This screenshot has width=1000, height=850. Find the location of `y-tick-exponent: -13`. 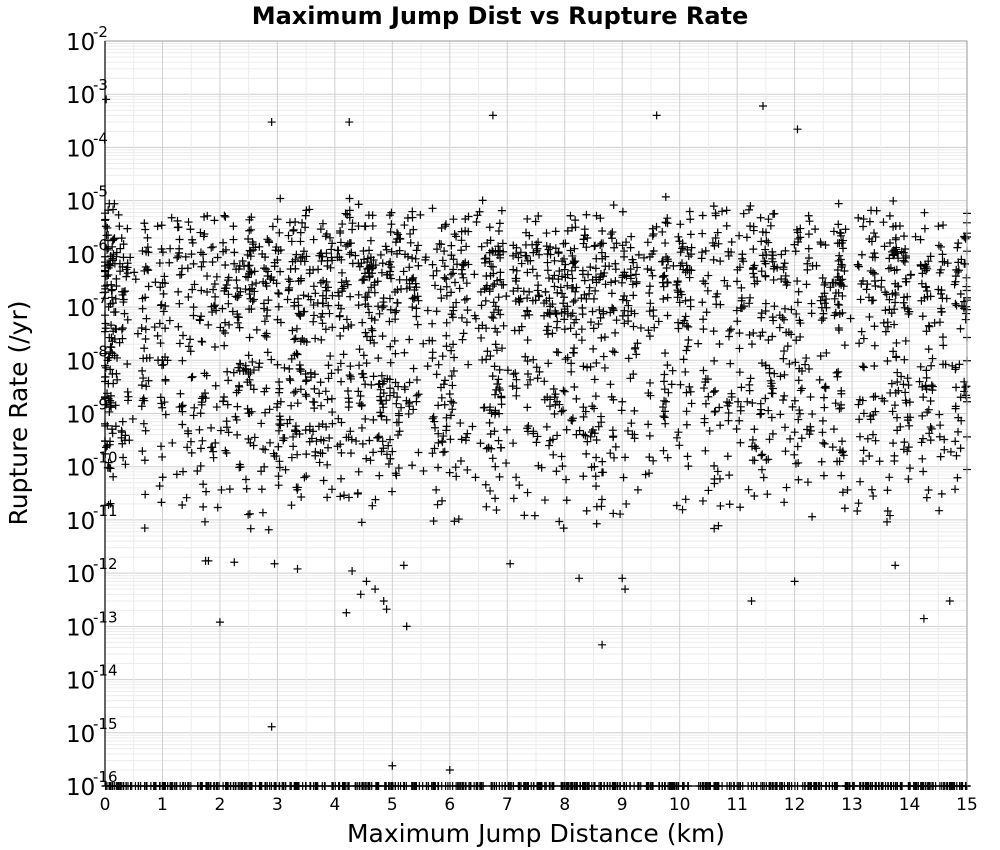

y-tick-exponent: -13 is located at coordinates (105, 617).